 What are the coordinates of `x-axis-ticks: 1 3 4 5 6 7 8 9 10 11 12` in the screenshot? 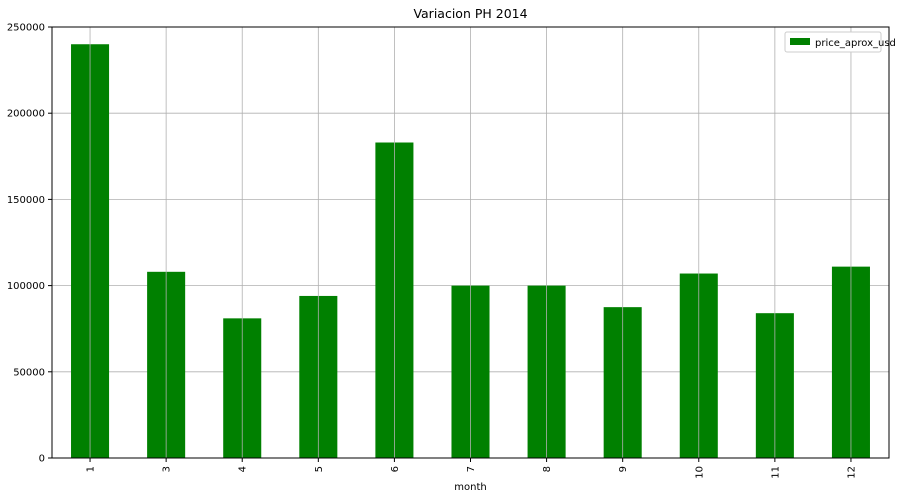 It's located at (471, 468).